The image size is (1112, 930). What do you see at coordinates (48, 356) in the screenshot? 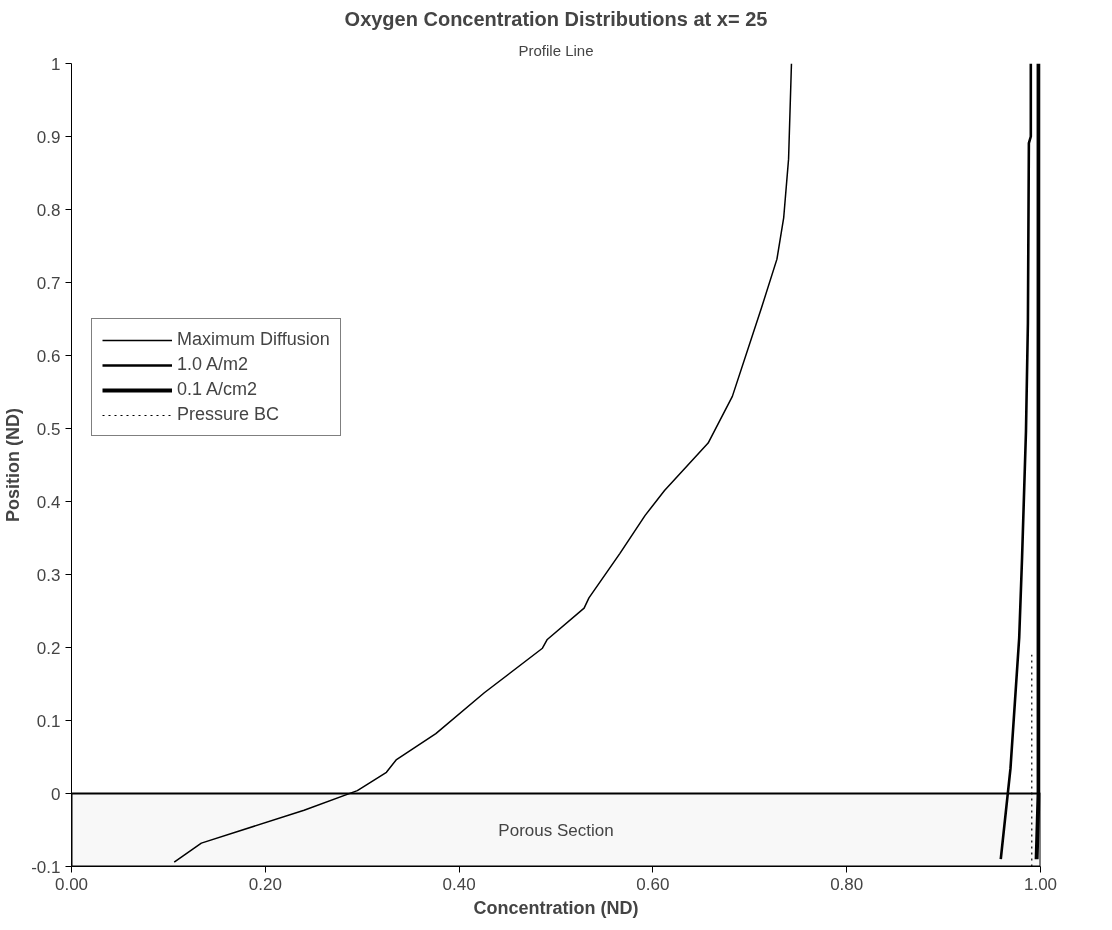
I see `y-tick-label: 0.6` at bounding box center [48, 356].